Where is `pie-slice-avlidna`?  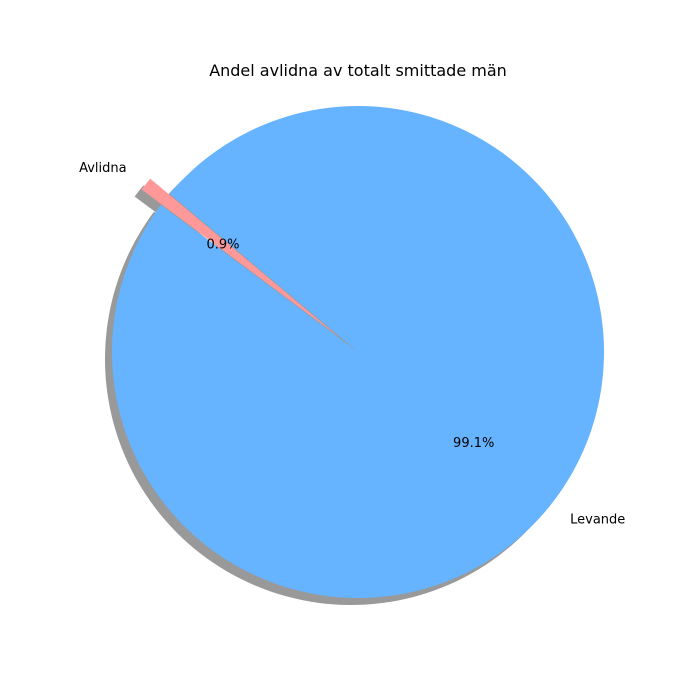 pie-slice-avlidna is located at coordinates (240, 257).